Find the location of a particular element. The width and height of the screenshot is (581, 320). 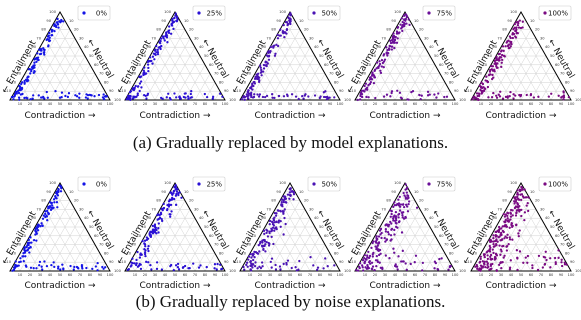

legend-label: 100% is located at coordinates (558, 185).